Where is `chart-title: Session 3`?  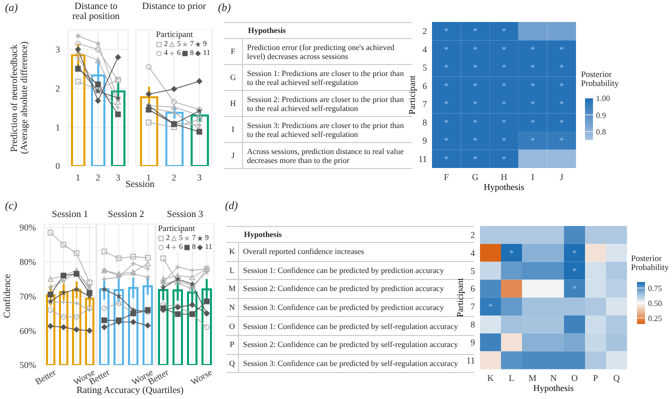
chart-title: Session 3 is located at coordinates (185, 215).